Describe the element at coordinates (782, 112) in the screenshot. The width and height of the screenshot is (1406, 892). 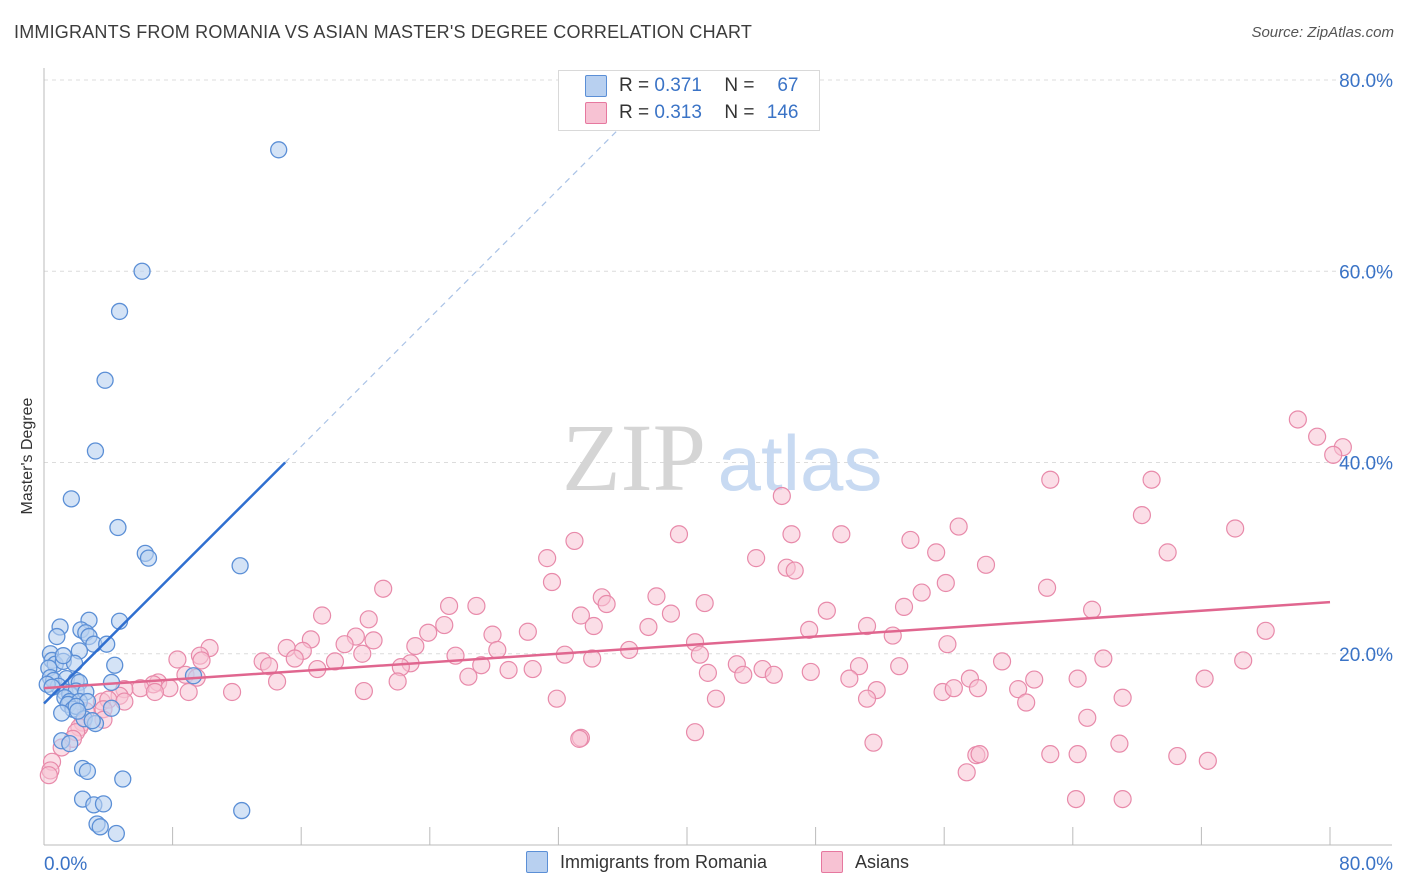
I see `asians-n-value: 146` at that location.